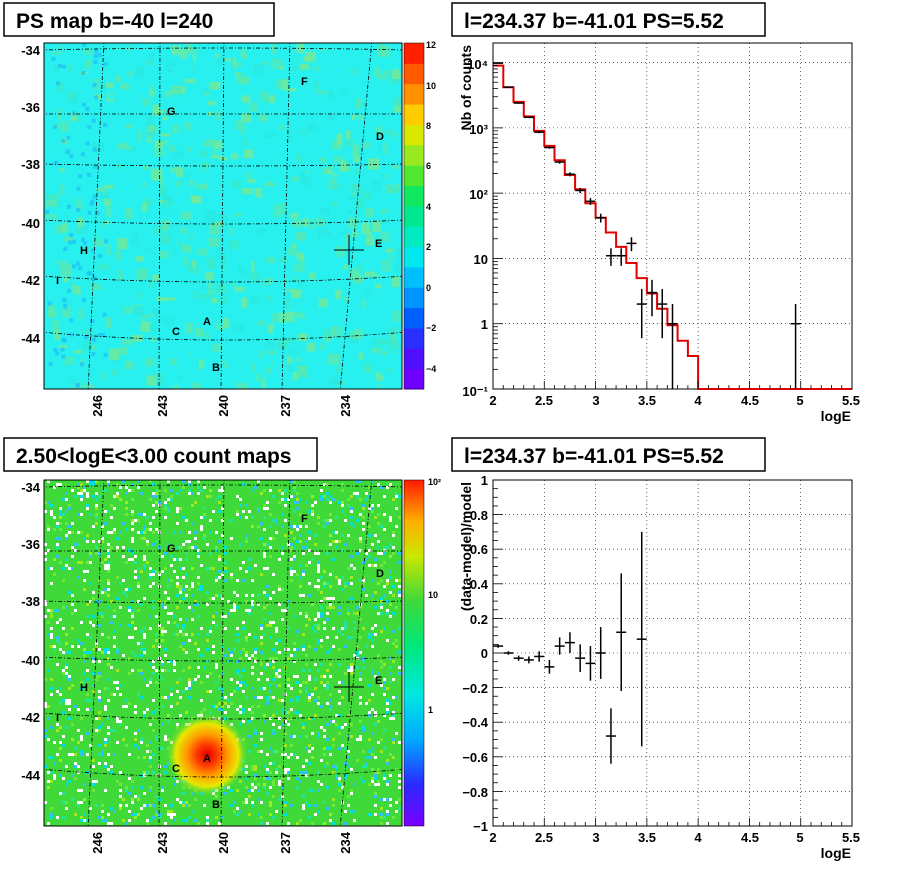 This screenshot has height=871, width=898. What do you see at coordinates (836, 416) in the screenshot?
I see `spectrum-x-axis-label: logE` at bounding box center [836, 416].